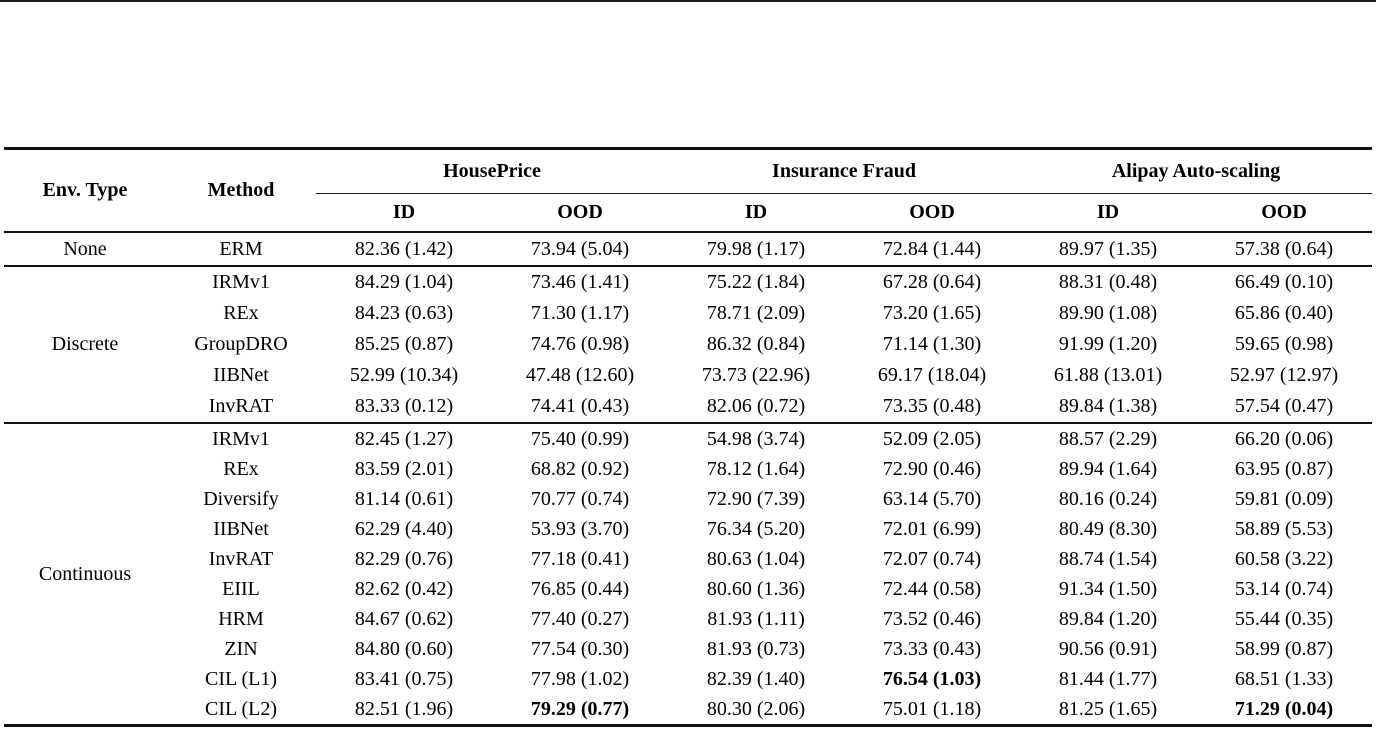  Describe the element at coordinates (1284, 438) in the screenshot. I see `value-cell: 66.20 (0.06)` at that location.